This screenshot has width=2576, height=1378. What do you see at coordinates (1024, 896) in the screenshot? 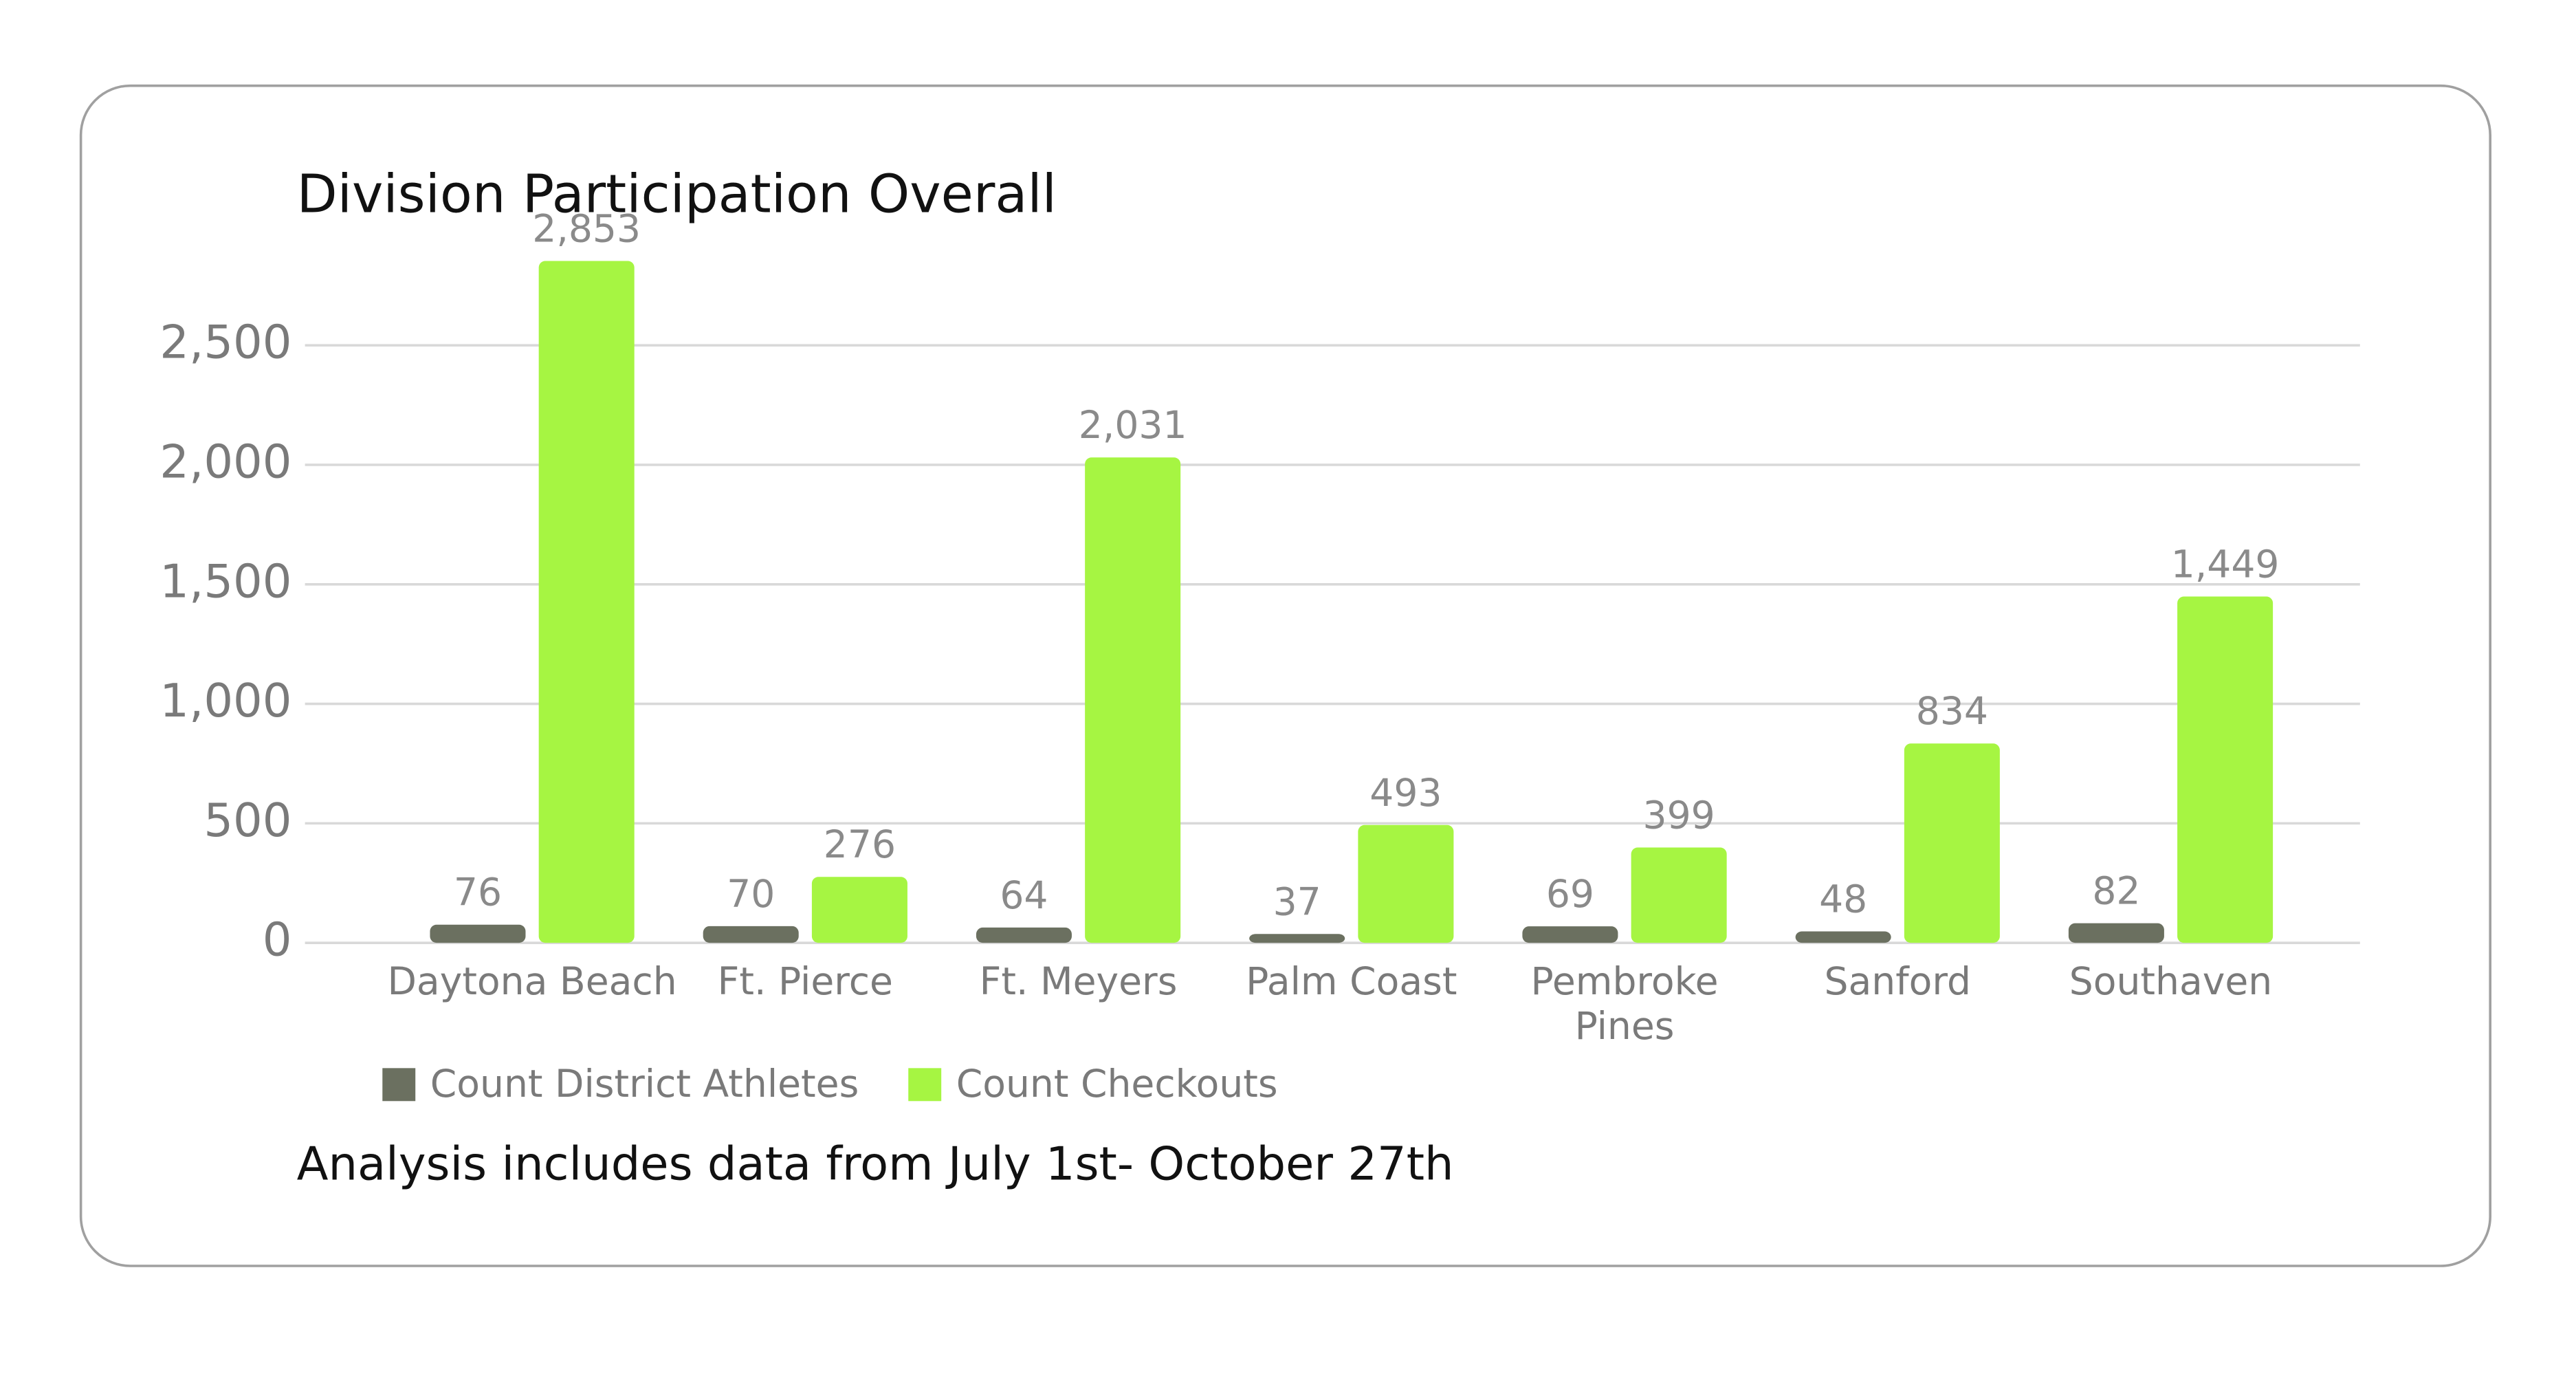
I see `data-label: 64` at bounding box center [1024, 896].